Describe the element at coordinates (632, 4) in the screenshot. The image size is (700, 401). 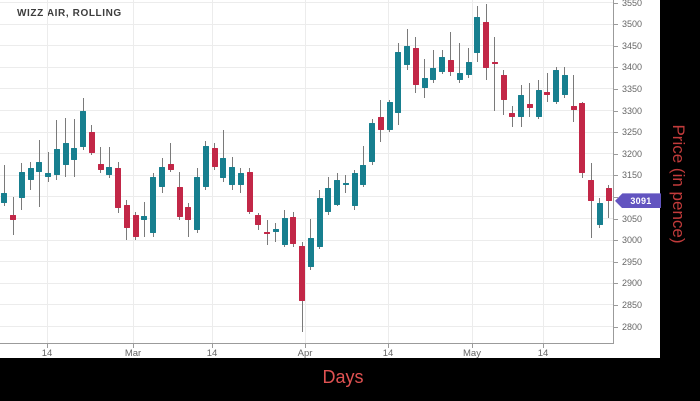
I see `y-tick-label: 3550` at that location.